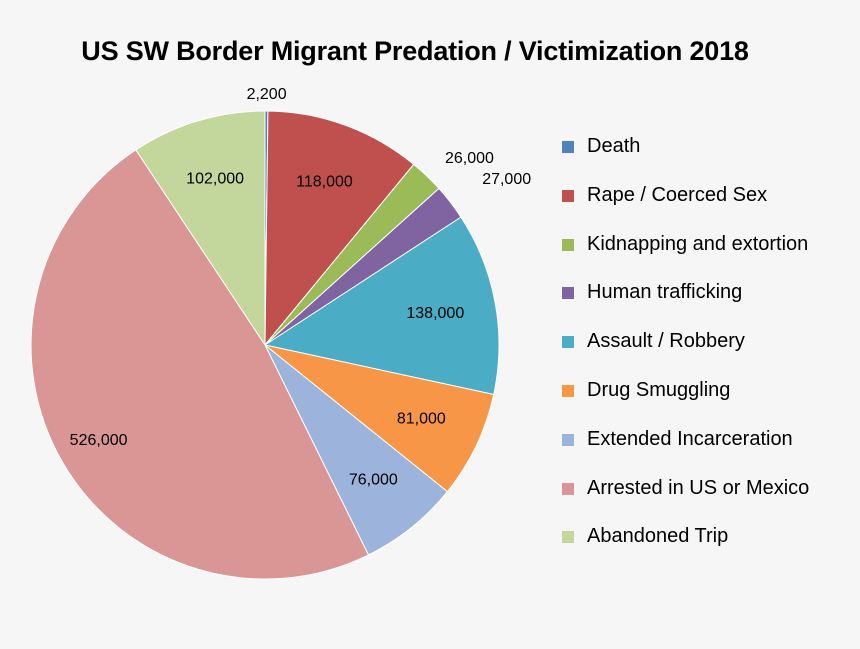 The width and height of the screenshot is (860, 649). What do you see at coordinates (469, 158) in the screenshot?
I see `value-label-kidnapping-and-extortion: 26,000` at bounding box center [469, 158].